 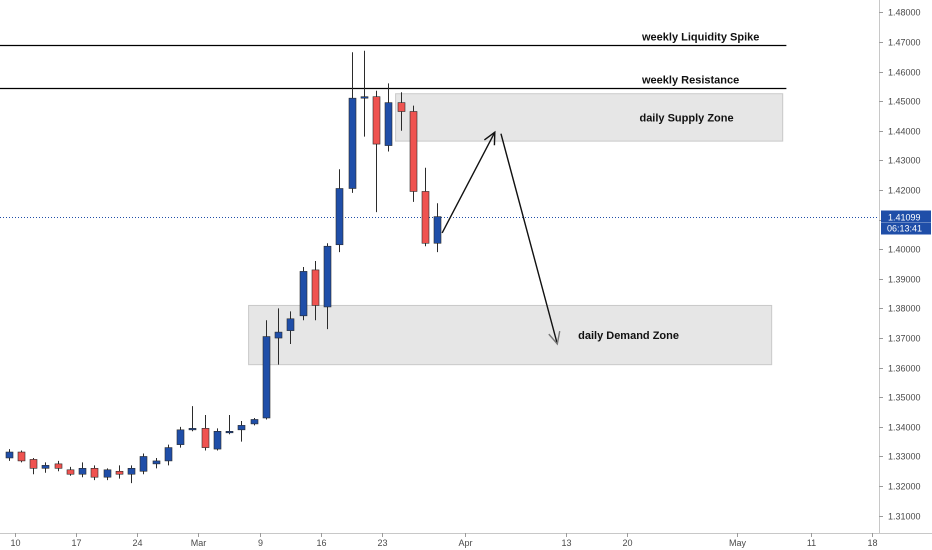 What do you see at coordinates (690, 81) in the screenshot?
I see `level-label-1: weekly Resistance` at bounding box center [690, 81].